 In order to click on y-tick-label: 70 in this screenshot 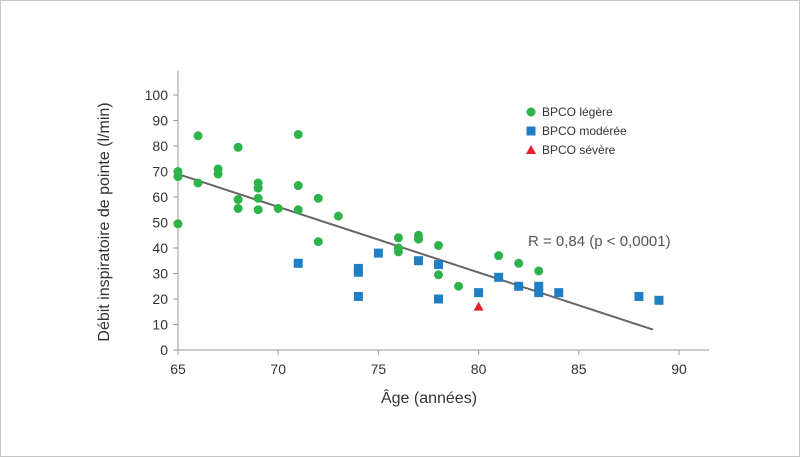, I will do `click(160, 172)`.